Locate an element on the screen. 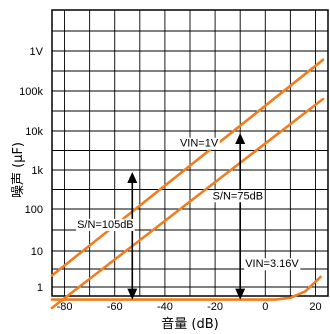 The width and height of the screenshot is (330, 334). y-tick-label: 1 is located at coordinates (40, 288).